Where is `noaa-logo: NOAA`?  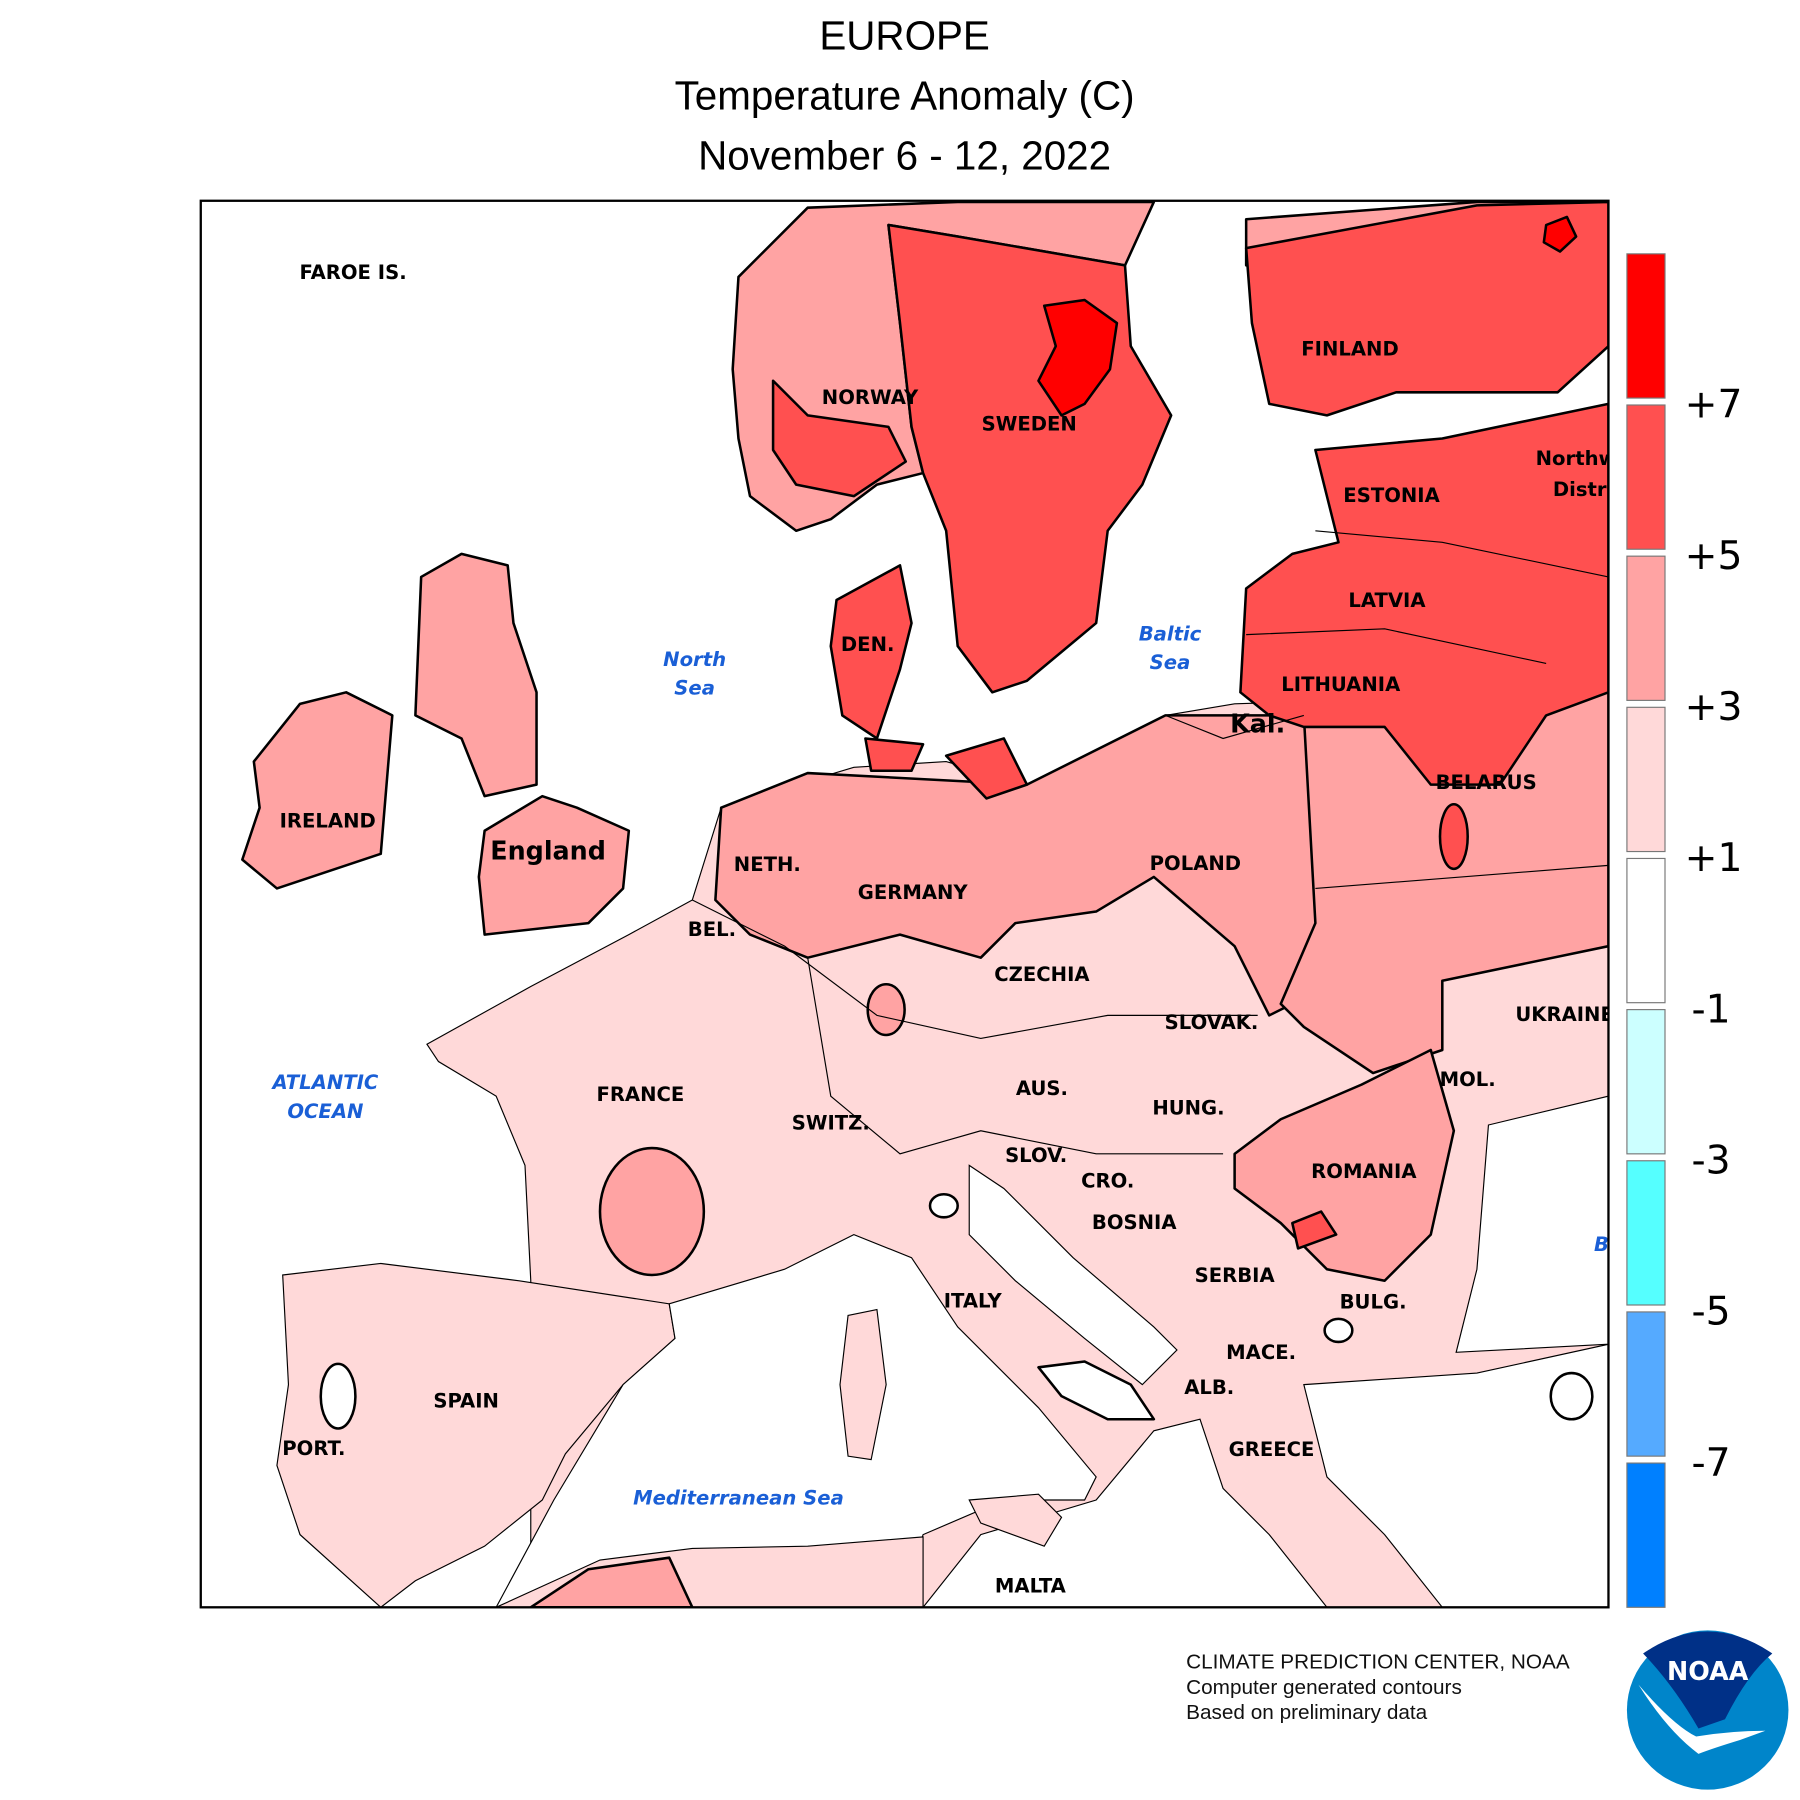 noaa-logo: NOAA is located at coordinates (1707, 1710).